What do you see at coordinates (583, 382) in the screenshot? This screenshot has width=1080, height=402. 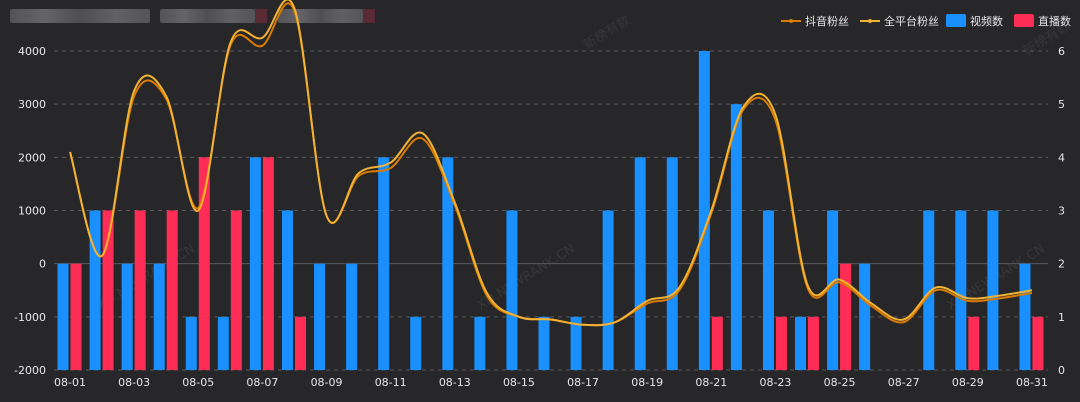 I see `x-tick-label: 08-17` at bounding box center [583, 382].